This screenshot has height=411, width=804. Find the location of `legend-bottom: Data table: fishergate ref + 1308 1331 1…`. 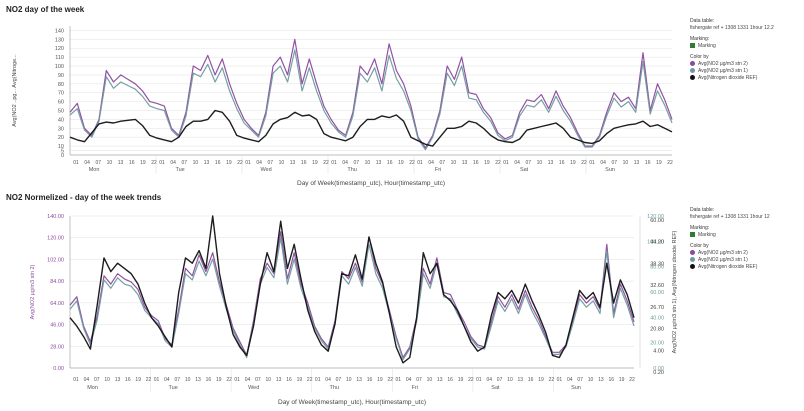

legend-bottom: Data table: fishergate ref + 1308 1331 1… is located at coordinates (746, 239).